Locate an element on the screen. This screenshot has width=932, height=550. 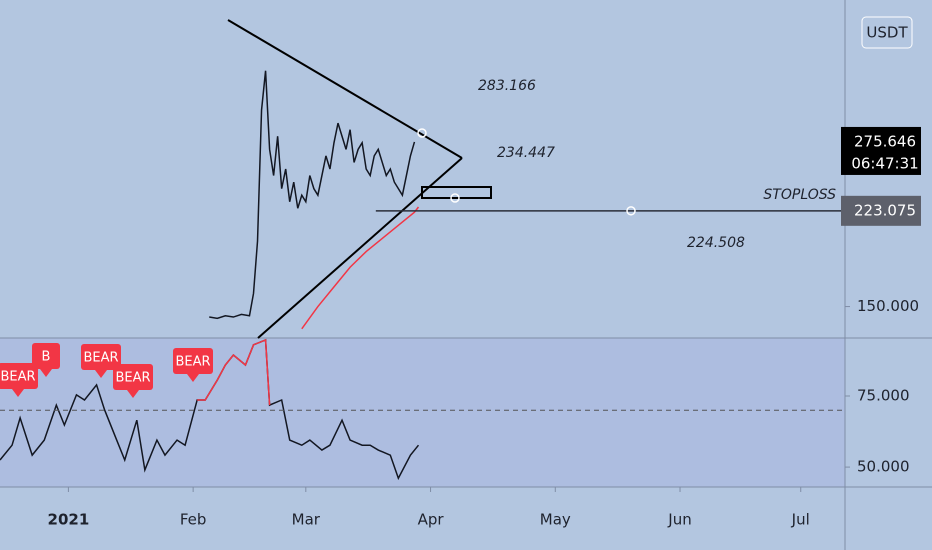
line-rsi-overbought is located at coordinates (234, 372).